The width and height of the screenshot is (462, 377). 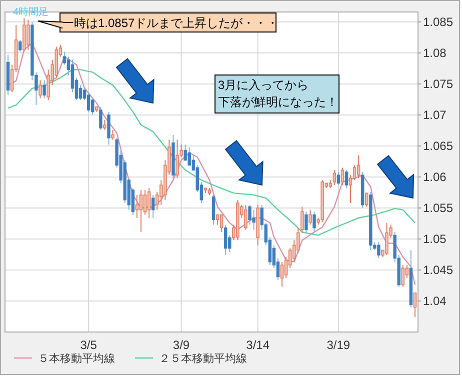 What do you see at coordinates (89, 345) in the screenshot?
I see `x-tick-label: 3/5` at bounding box center [89, 345].